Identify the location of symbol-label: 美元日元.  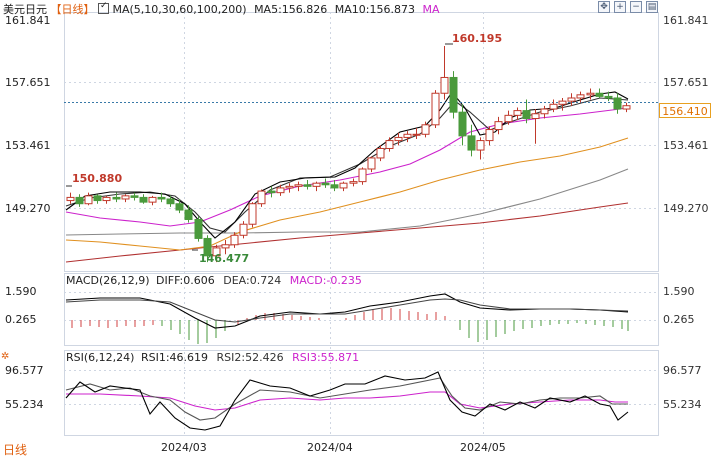
(25, 9).